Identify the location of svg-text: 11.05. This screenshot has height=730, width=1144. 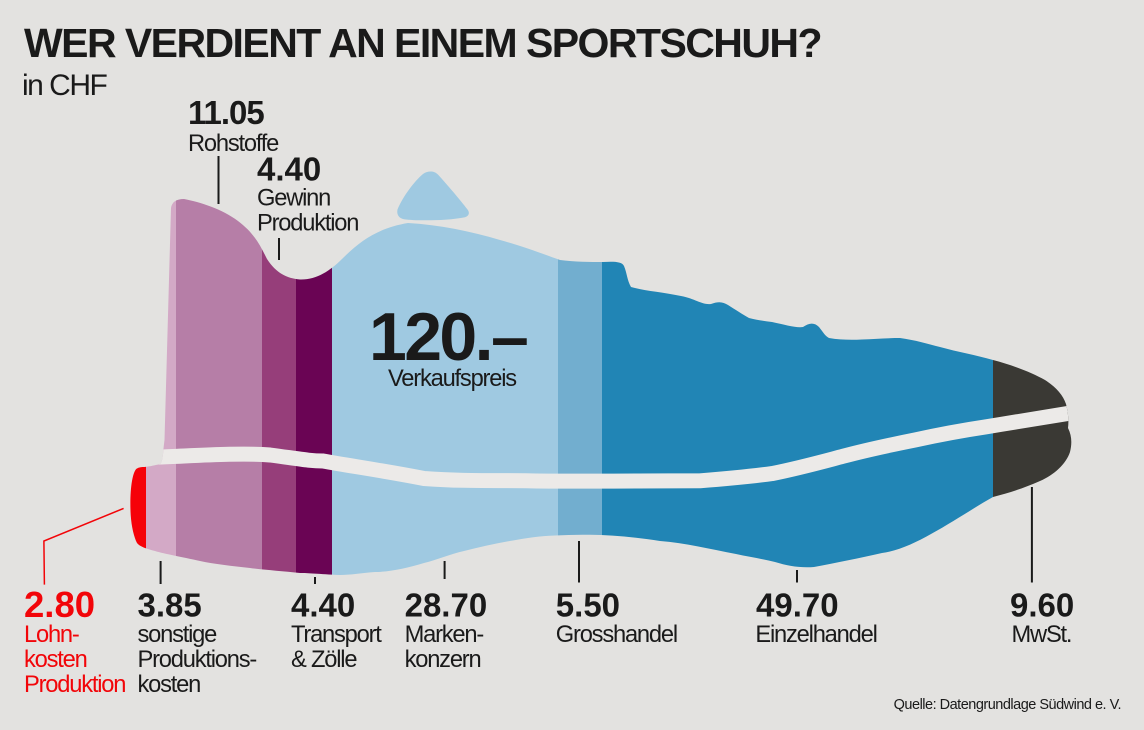
(226, 112).